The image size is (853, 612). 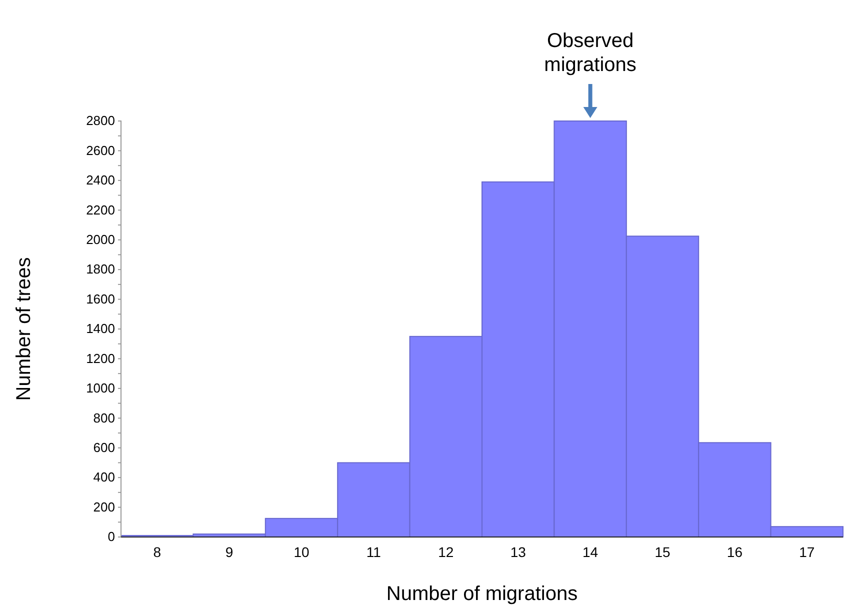 I want to click on y-tick-label: 400, so click(x=104, y=477).